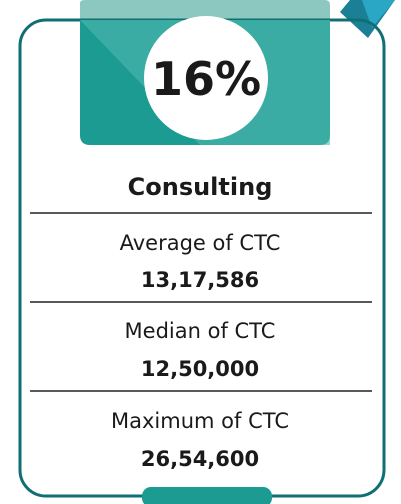 This screenshot has height=504, width=401. What do you see at coordinates (200, 331) in the screenshot?
I see `stat-label: Median of CTC` at bounding box center [200, 331].